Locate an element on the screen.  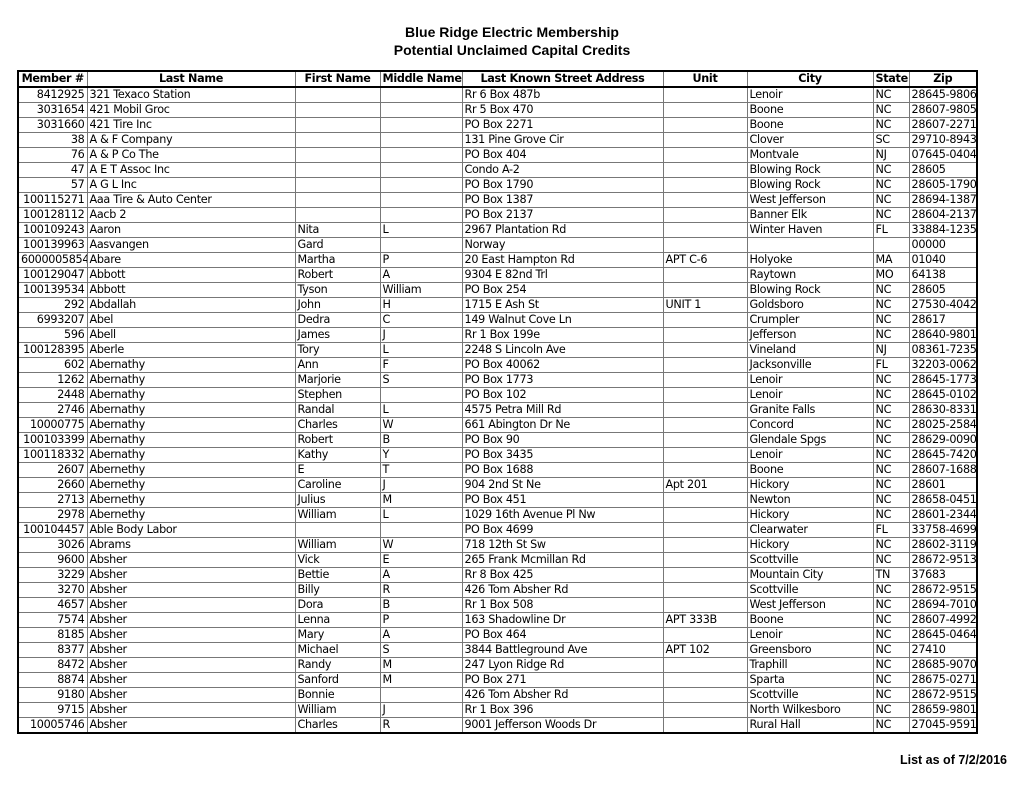
zip-cell: 28601-2344 is located at coordinates (943, 515).